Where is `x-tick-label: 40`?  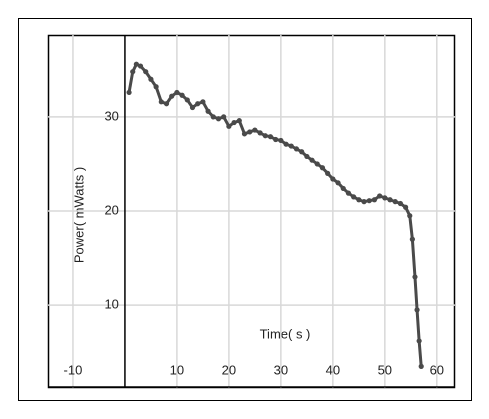
x-tick-label: 40 is located at coordinates (333, 369).